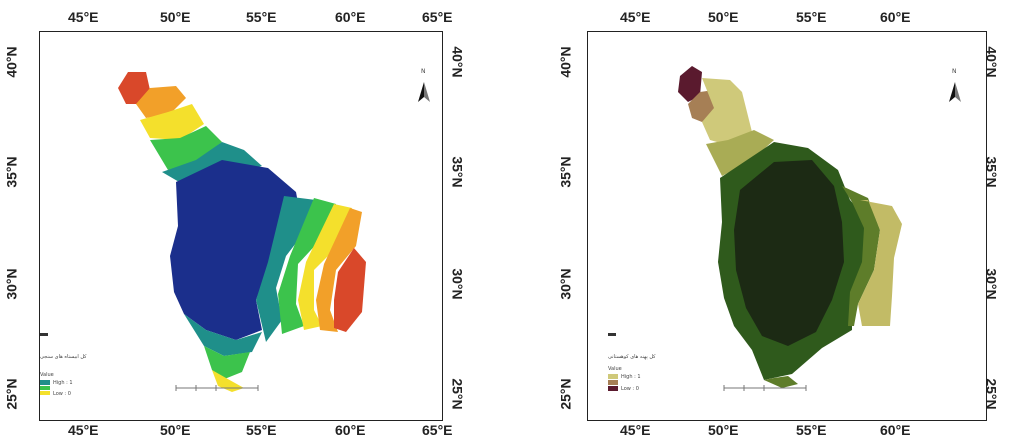  Describe the element at coordinates (83, 430) in the screenshot. I see `left-lon-tick-bottom: 45°E` at that location.